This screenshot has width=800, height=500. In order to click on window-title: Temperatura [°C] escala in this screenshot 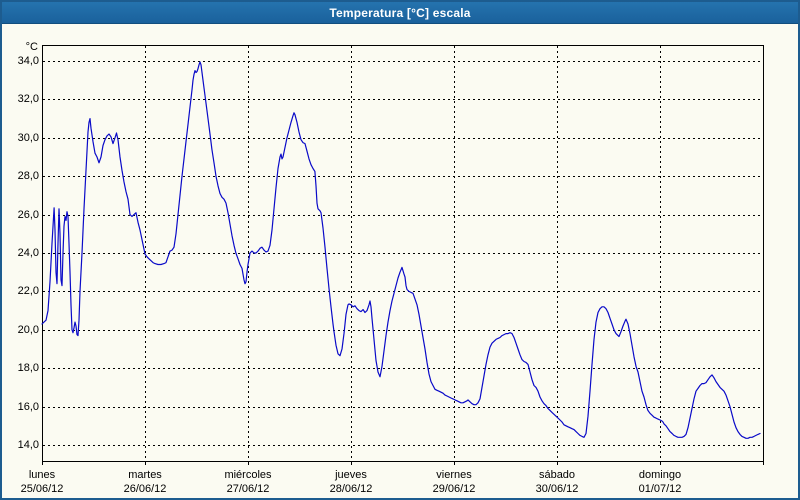, I will do `click(400, 12)`.